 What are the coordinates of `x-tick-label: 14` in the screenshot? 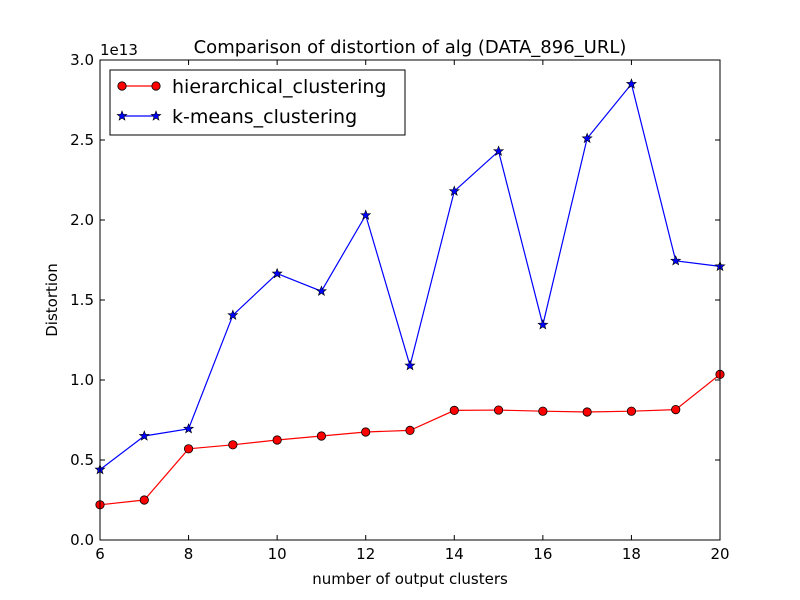 It's located at (454, 554).